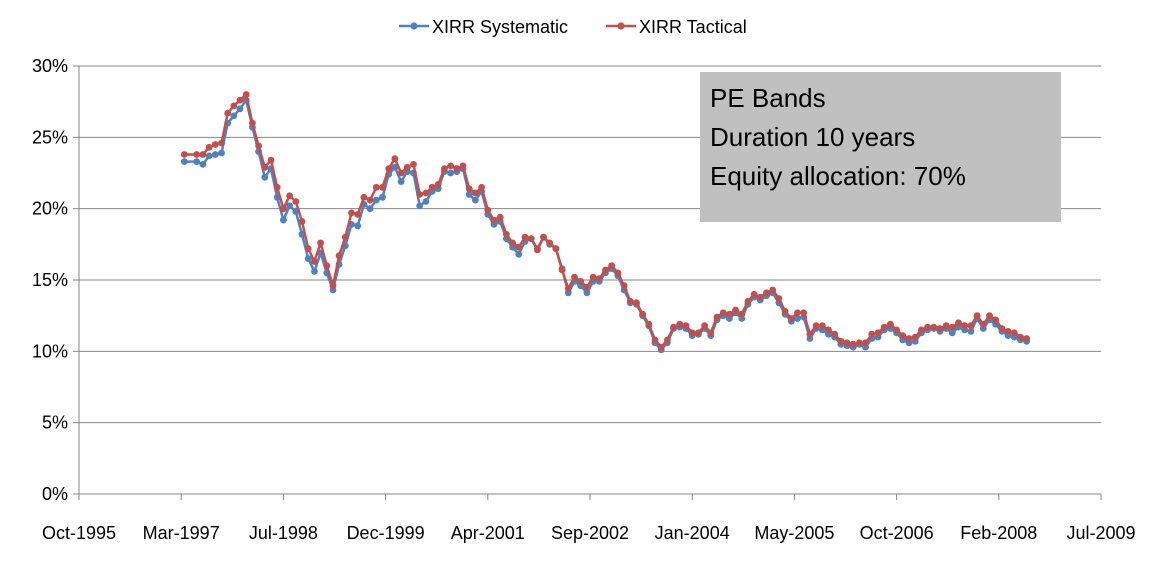  I want to click on y-tick-label: 25%, so click(50, 137).